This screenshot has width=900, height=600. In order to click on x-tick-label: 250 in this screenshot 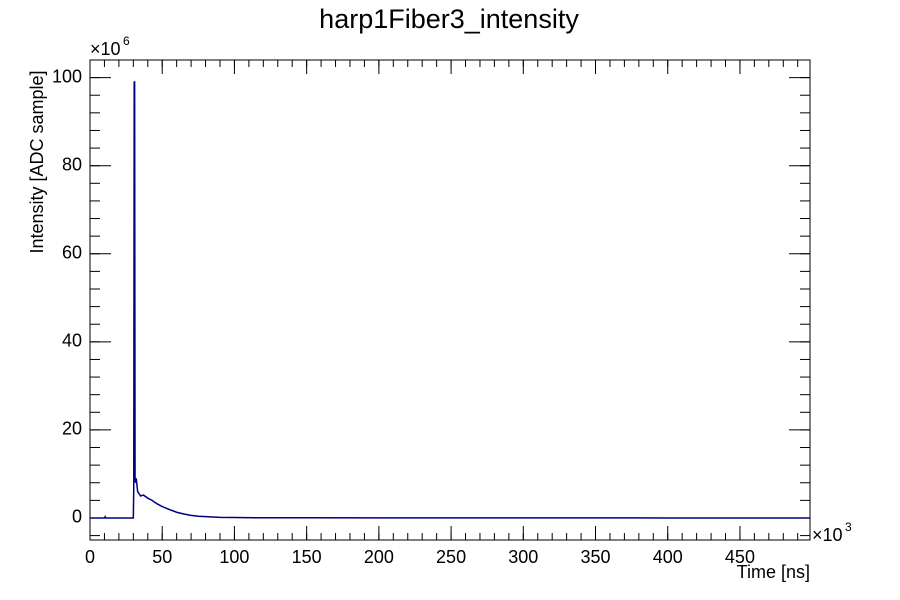, I will do `click(451, 557)`.